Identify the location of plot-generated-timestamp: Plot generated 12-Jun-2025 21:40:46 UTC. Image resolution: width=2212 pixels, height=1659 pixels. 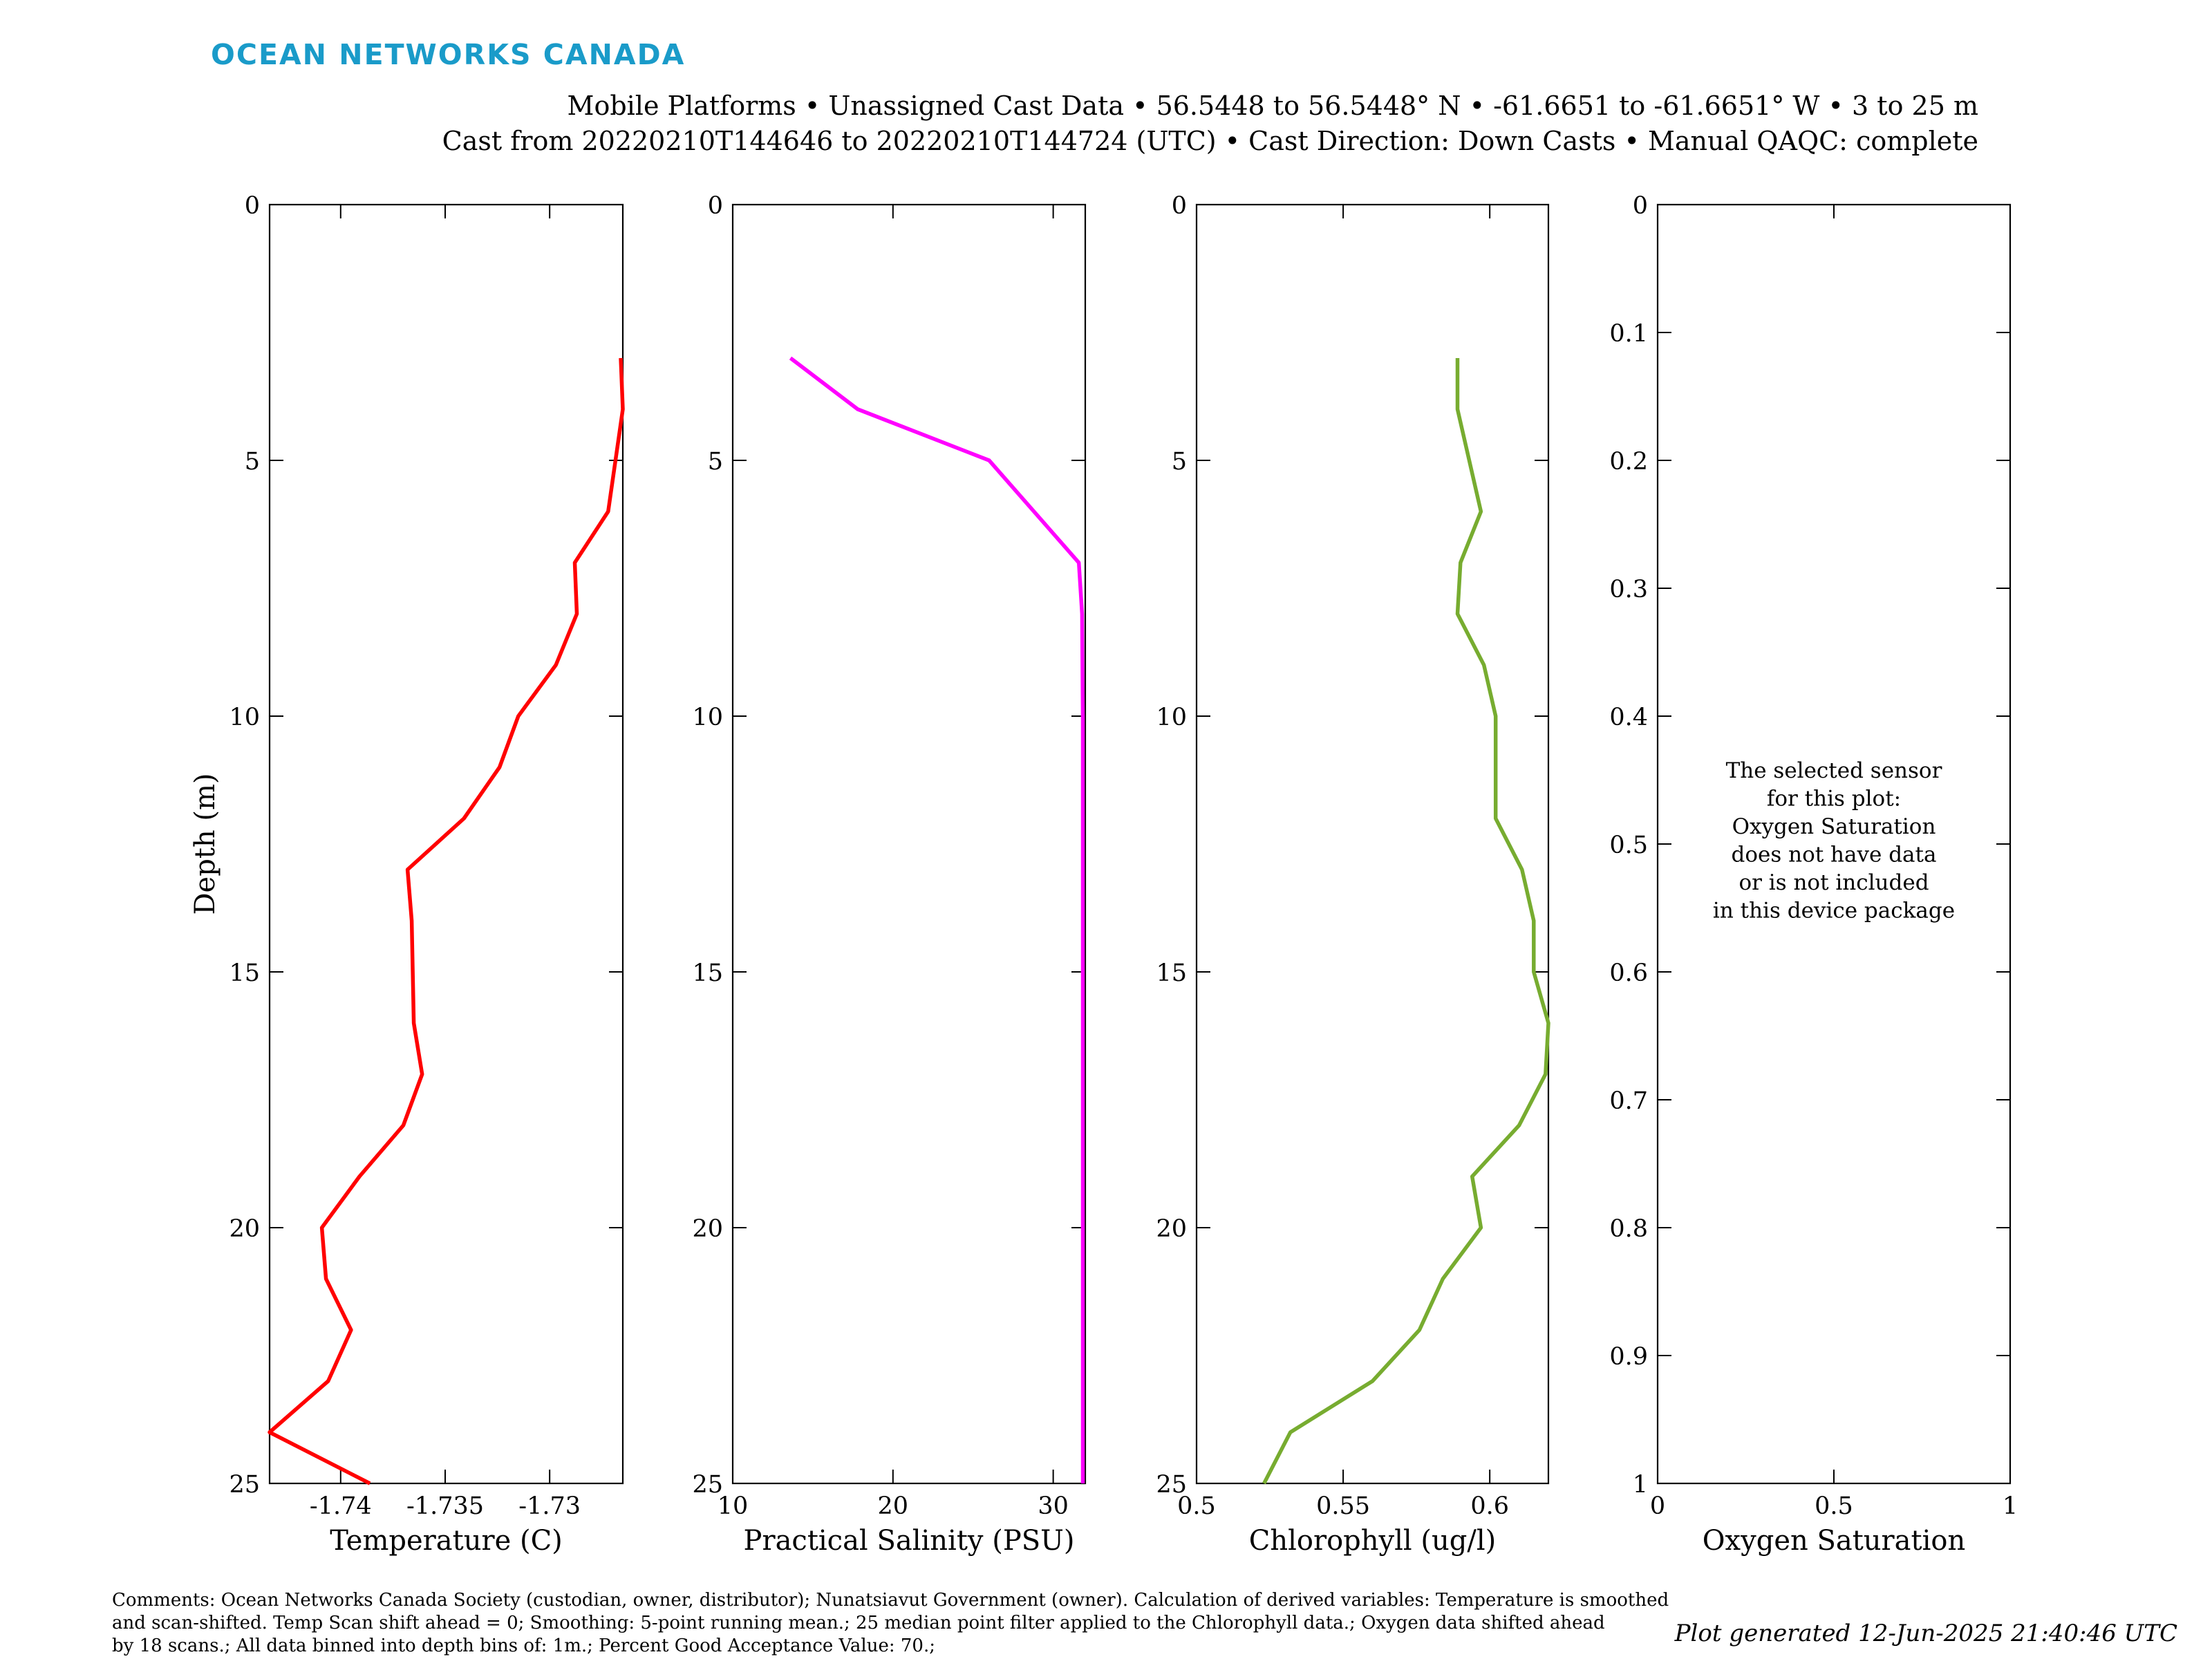
(1925, 1633).